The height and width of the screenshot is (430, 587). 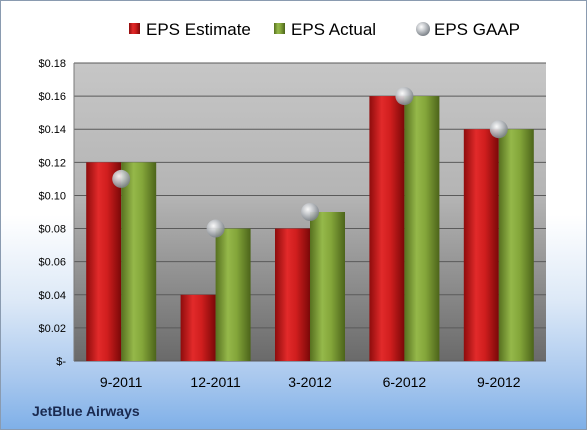 What do you see at coordinates (52, 296) in the screenshot?
I see `y-tick-label: $0.04` at bounding box center [52, 296].